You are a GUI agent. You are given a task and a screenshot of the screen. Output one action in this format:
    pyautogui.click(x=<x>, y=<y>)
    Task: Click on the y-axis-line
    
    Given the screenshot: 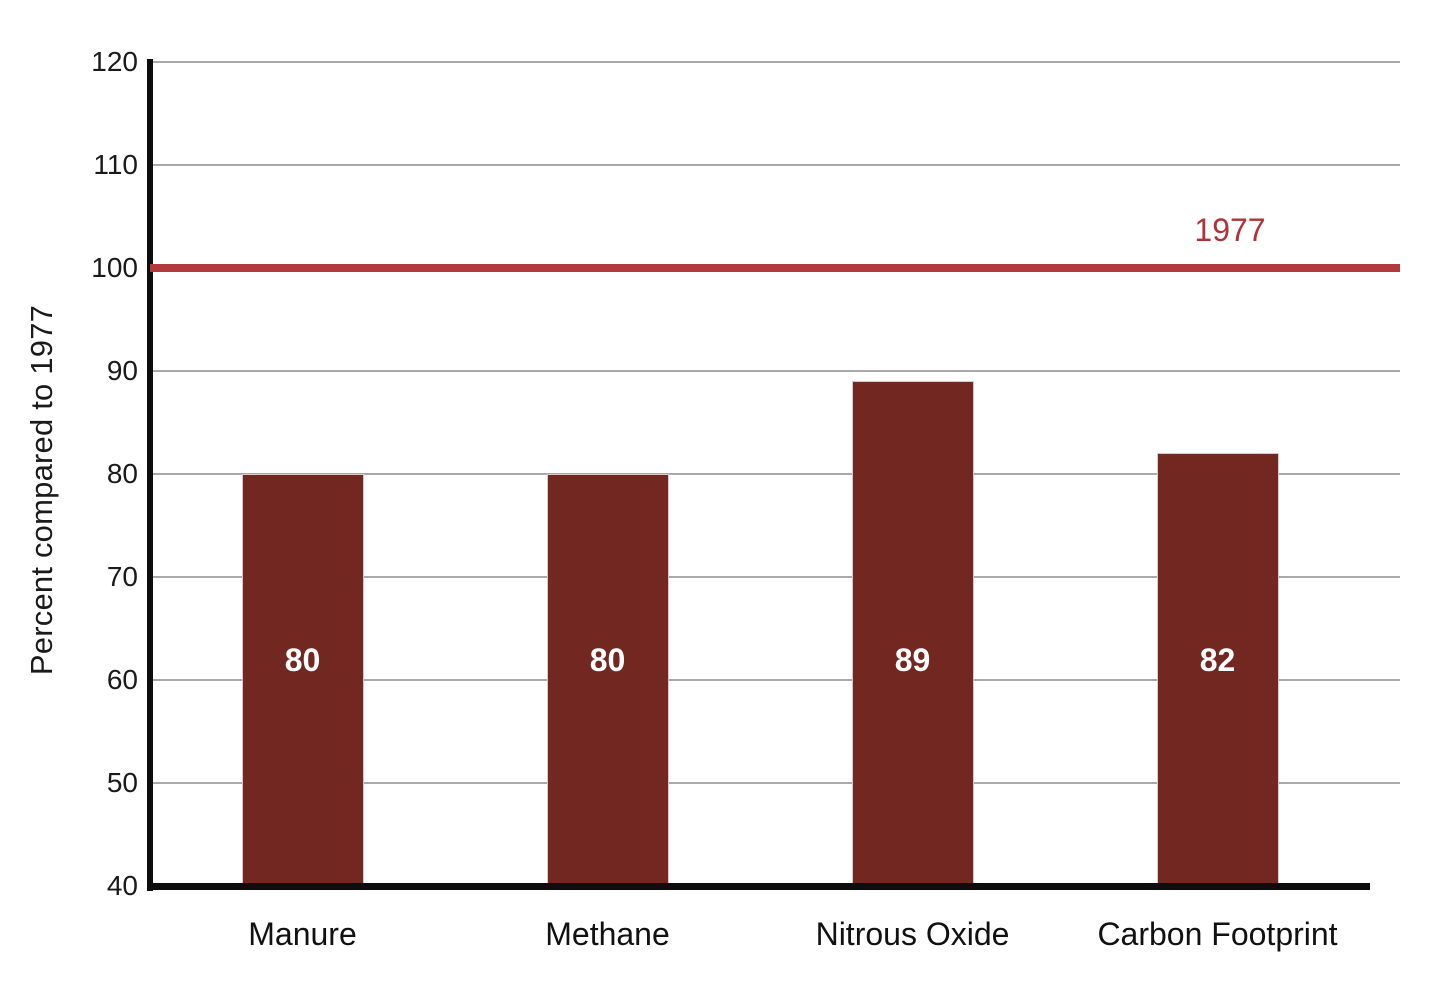 What is the action you would take?
    pyautogui.click(x=150, y=475)
    